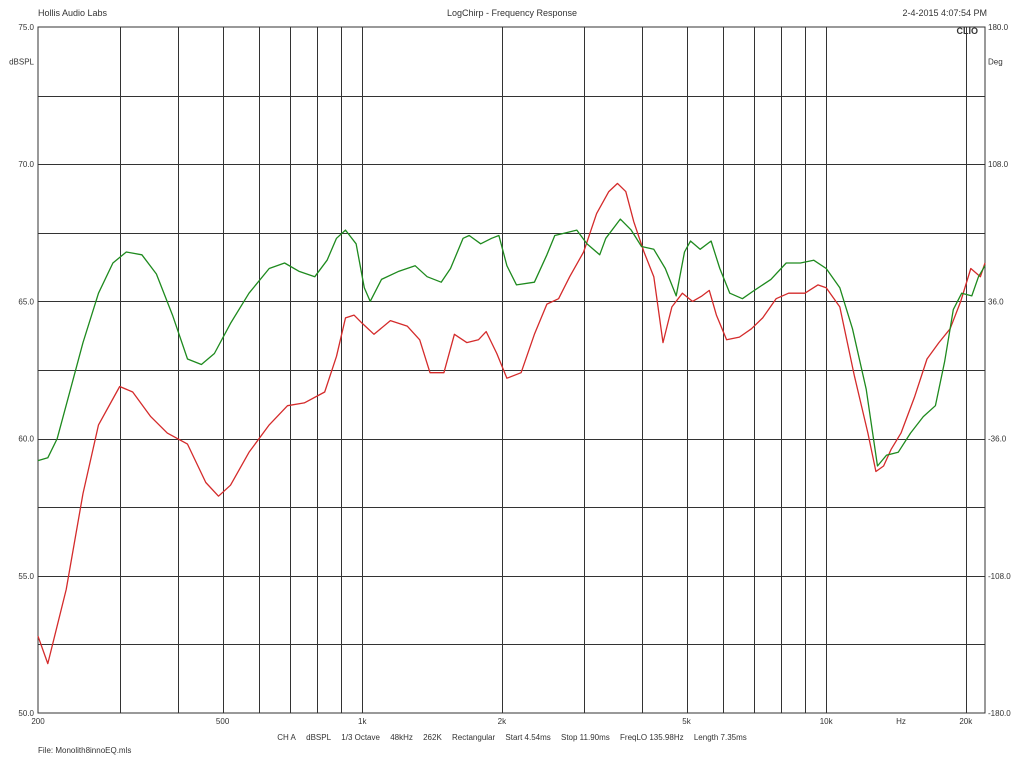 The width and height of the screenshot is (1024, 768). What do you see at coordinates (999, 713) in the screenshot?
I see `y2-tick-label: -180.0` at bounding box center [999, 713].